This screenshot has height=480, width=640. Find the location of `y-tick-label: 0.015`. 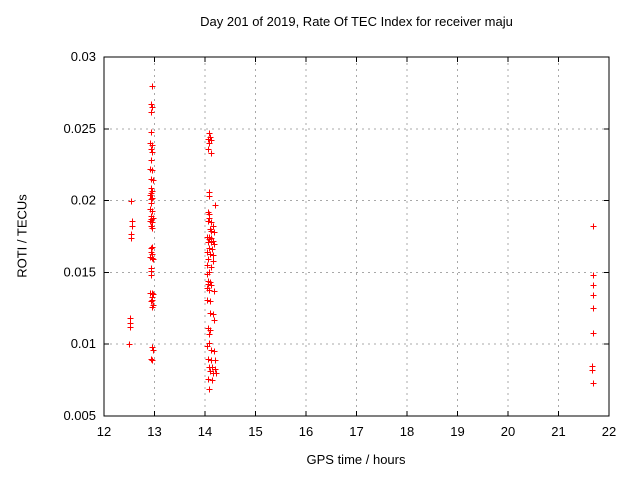

y-tick-label: 0.015 is located at coordinates (79, 271).